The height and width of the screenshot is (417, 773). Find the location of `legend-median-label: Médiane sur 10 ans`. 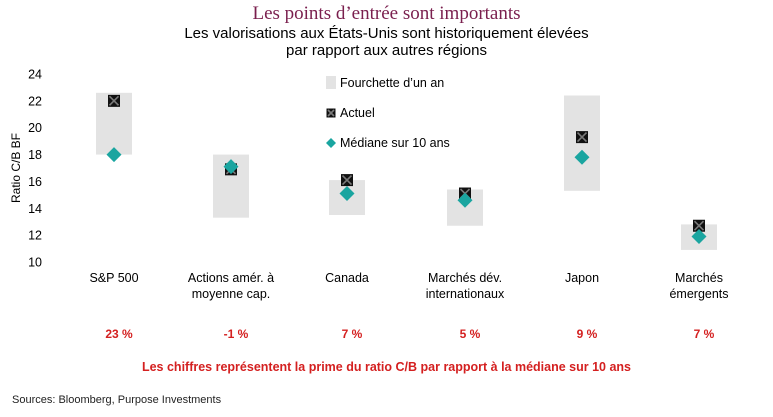

legend-median-label: Médiane sur 10 ans is located at coordinates (395, 143).